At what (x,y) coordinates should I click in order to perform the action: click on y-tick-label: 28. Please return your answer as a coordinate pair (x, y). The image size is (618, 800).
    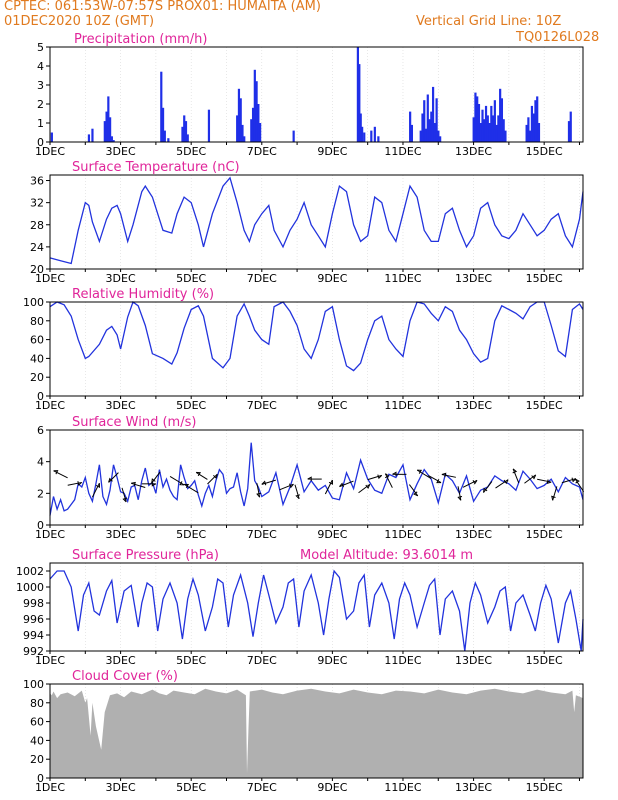
    Looking at the image, I should click on (37, 225).